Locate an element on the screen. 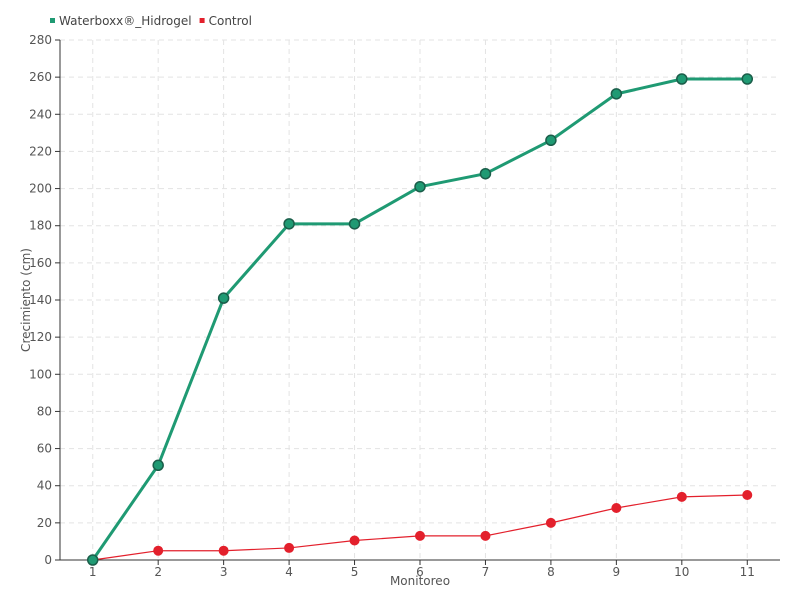  x-tick-label: 11 is located at coordinates (747, 572).